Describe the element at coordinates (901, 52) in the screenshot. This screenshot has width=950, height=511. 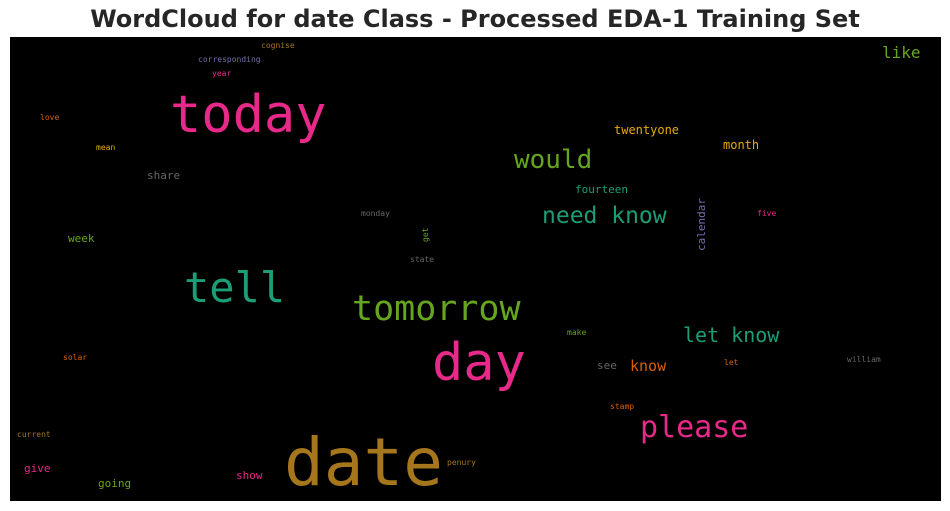
I see `word-like: like` at that location.